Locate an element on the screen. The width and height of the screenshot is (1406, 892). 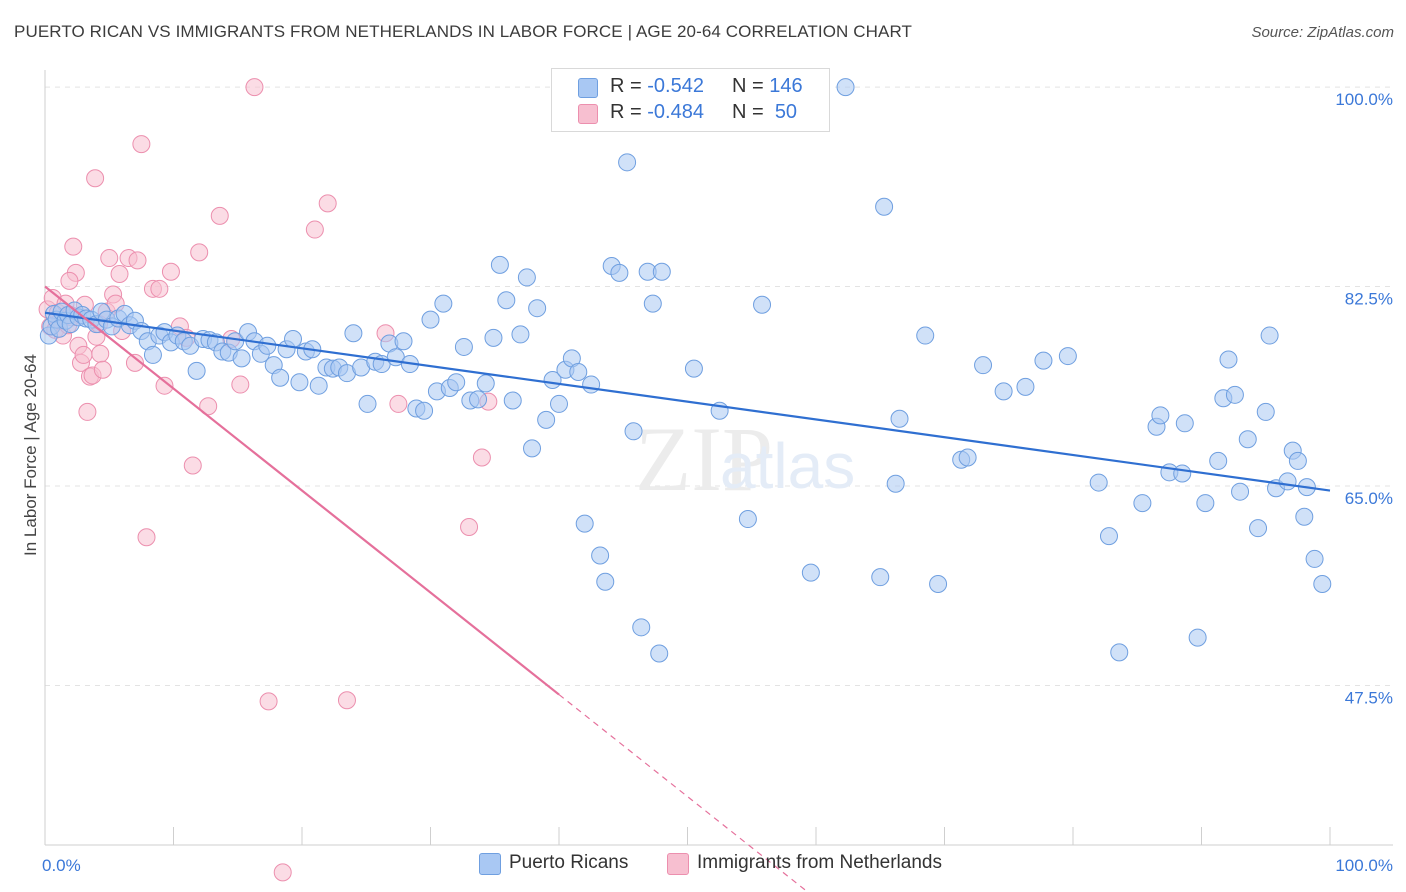
legend-n-text: N = 50 is located at coordinates (764, 112).